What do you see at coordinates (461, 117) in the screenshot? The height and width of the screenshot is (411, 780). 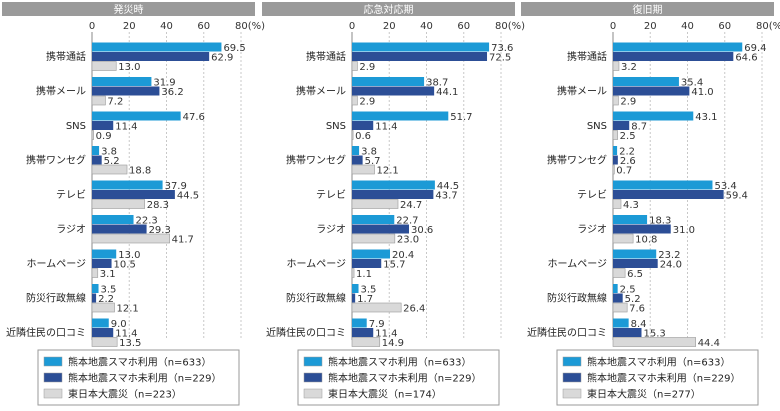 I see `data-label: 51.7` at bounding box center [461, 117].